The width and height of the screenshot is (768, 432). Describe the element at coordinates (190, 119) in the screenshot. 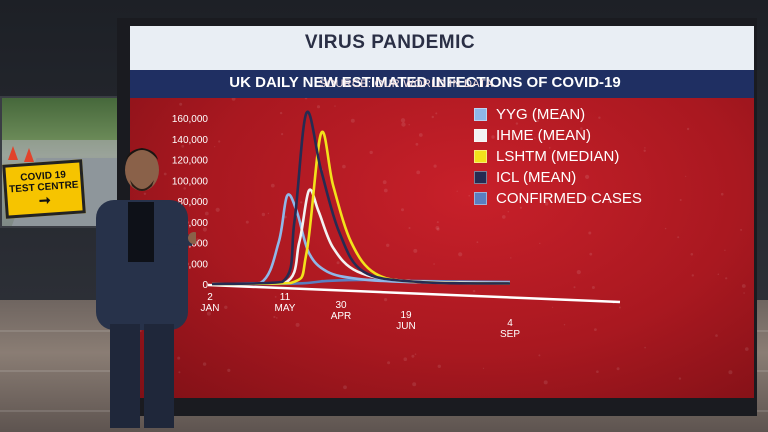

I see `y-tick-label: 160,000` at that location.